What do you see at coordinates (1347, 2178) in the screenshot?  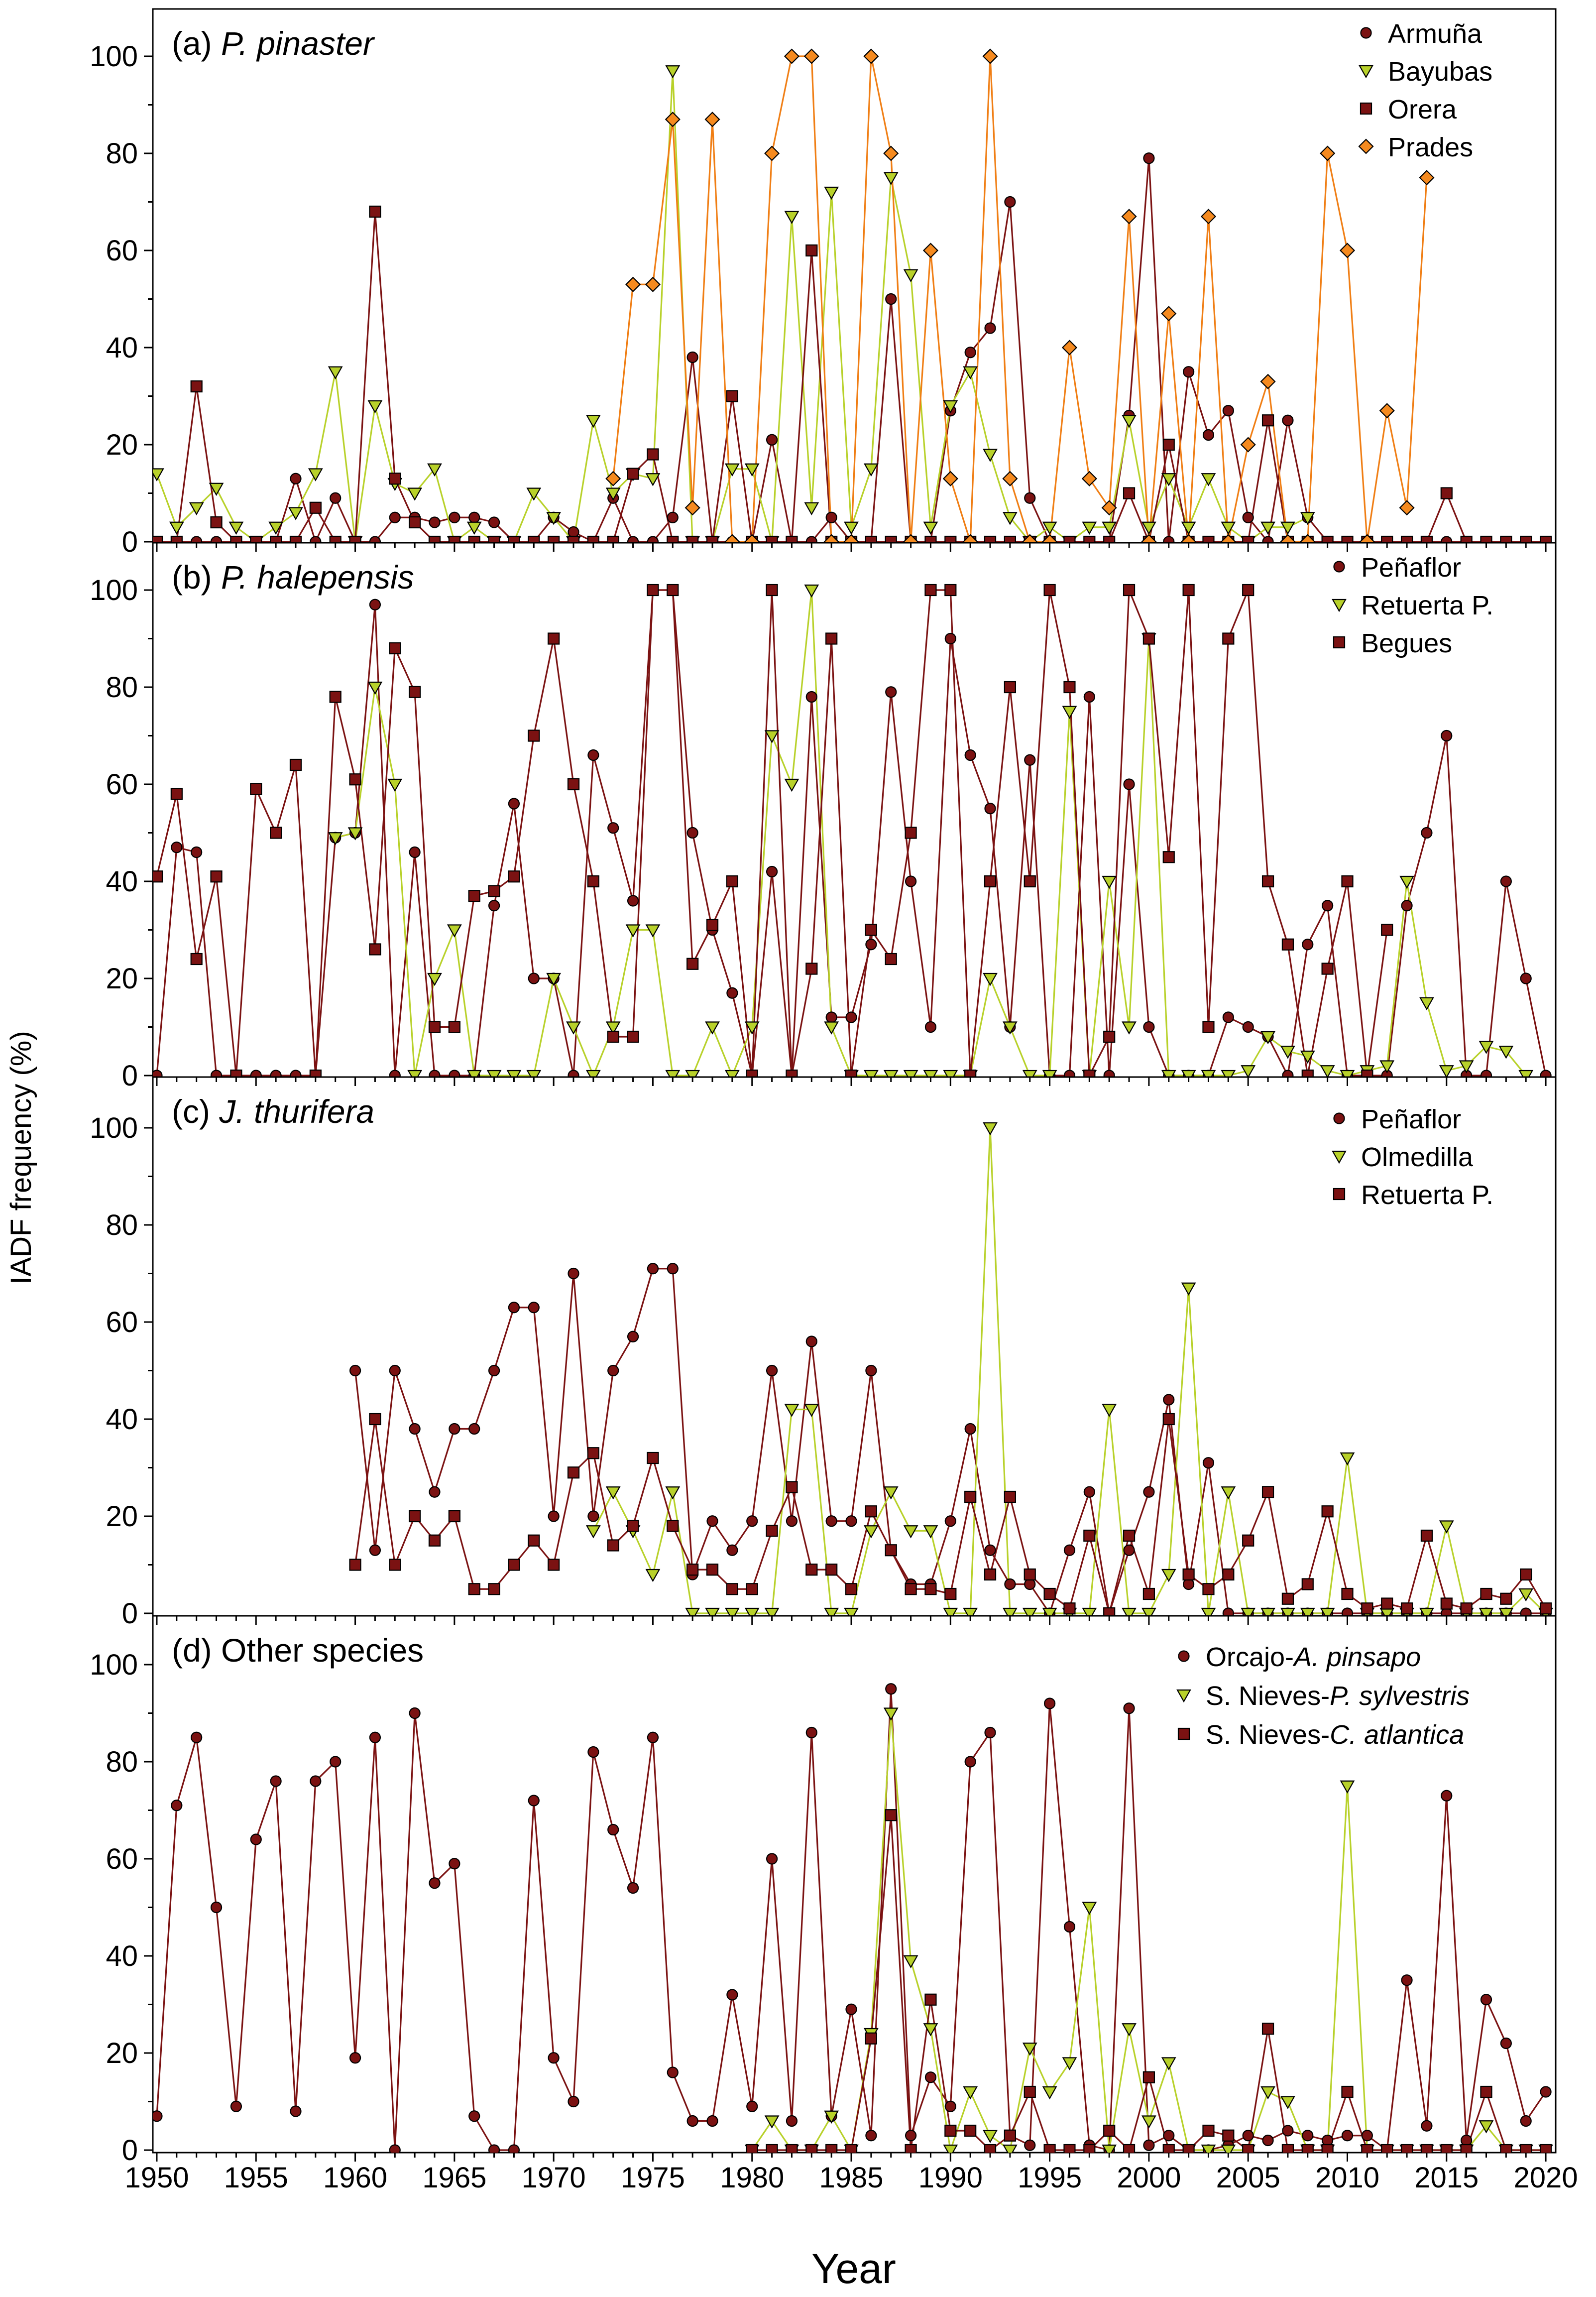 I see `x-tick-label: 2010` at bounding box center [1347, 2178].